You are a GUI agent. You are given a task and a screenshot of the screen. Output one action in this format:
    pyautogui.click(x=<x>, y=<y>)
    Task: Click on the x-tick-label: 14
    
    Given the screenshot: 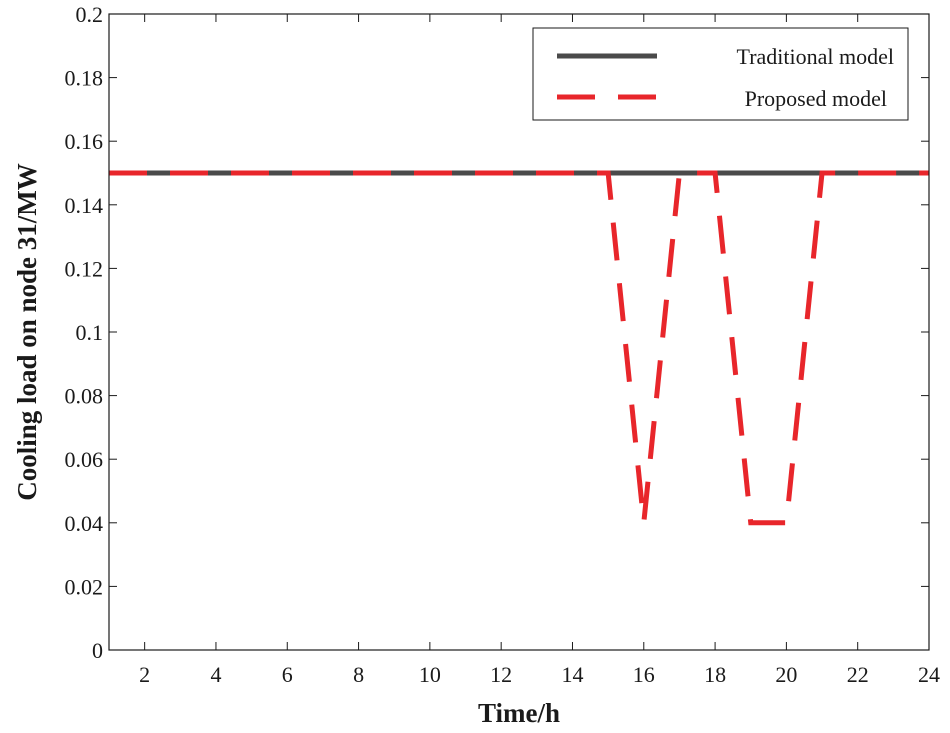 What is the action you would take?
    pyautogui.click(x=572, y=674)
    